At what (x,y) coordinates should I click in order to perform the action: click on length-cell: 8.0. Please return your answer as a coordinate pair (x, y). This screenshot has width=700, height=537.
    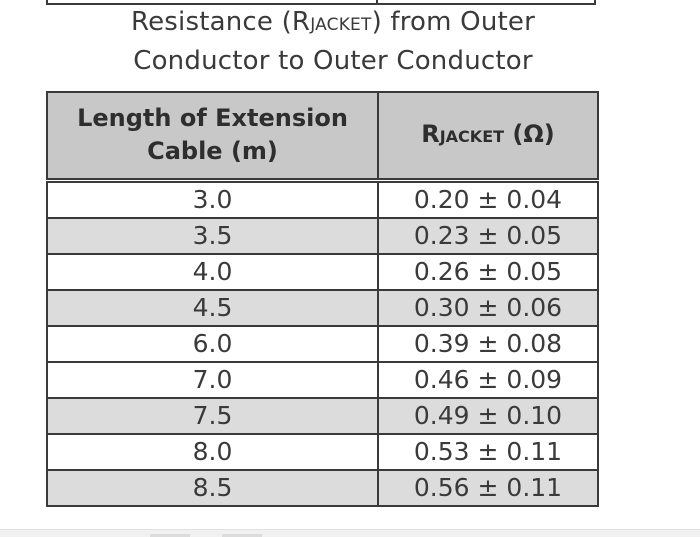
    Looking at the image, I should click on (212, 451).